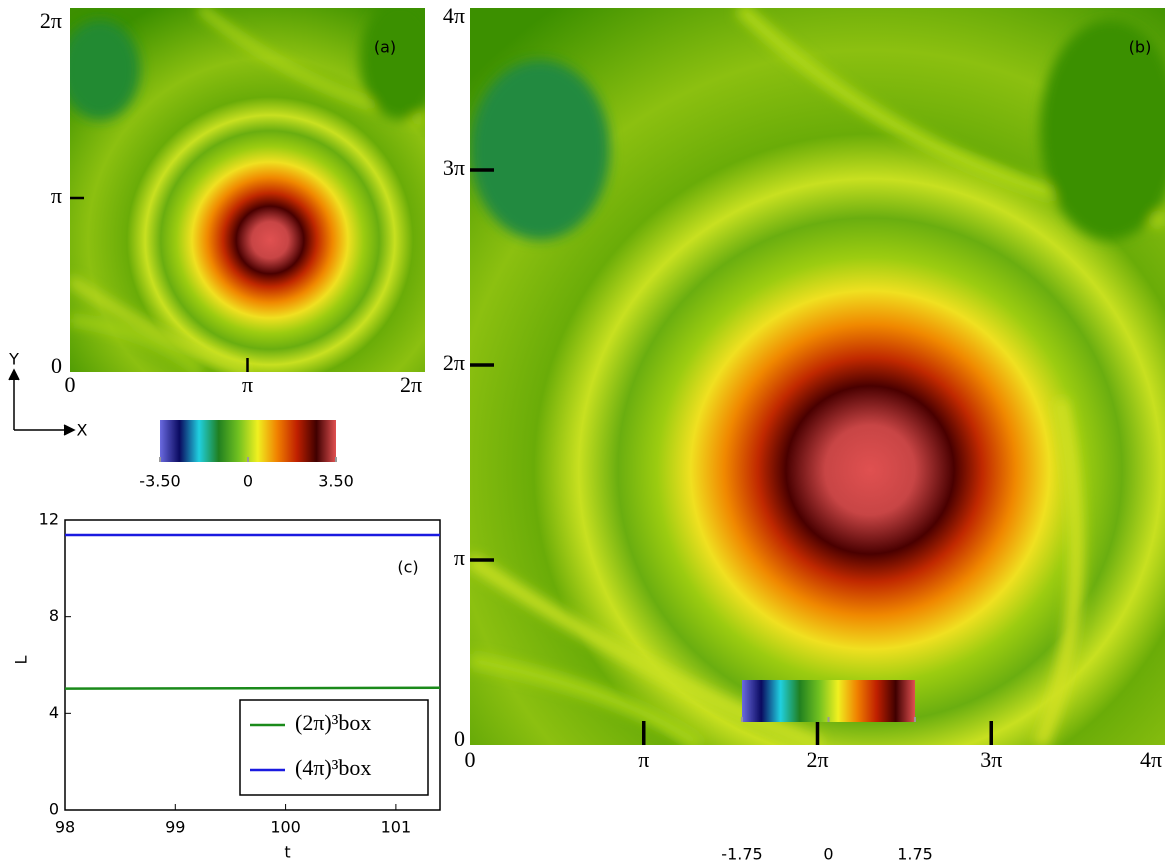  What do you see at coordinates (49, 519) in the screenshot?
I see `y-tick-label: 12` at bounding box center [49, 519].